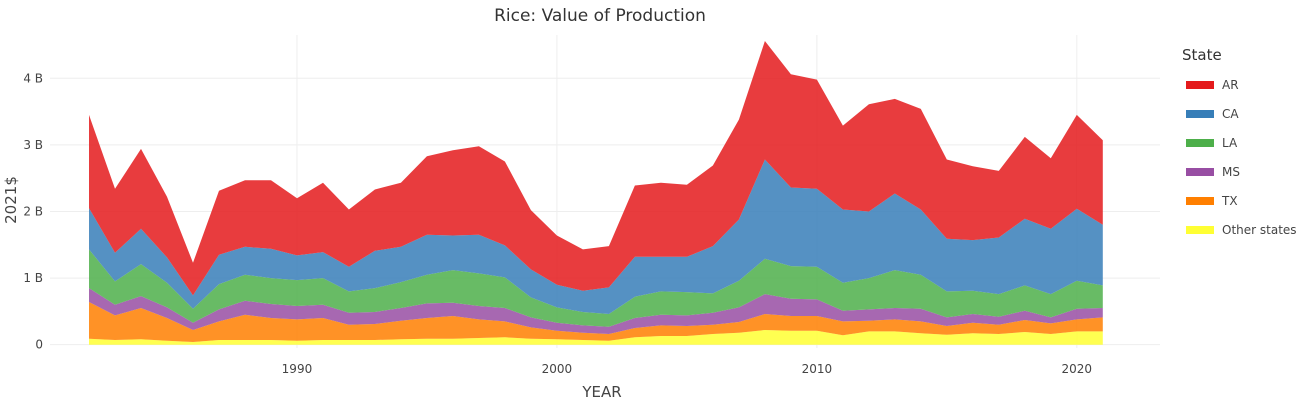 The height and width of the screenshot is (400, 1309). I want to click on legend-title: State, so click(1202, 55).